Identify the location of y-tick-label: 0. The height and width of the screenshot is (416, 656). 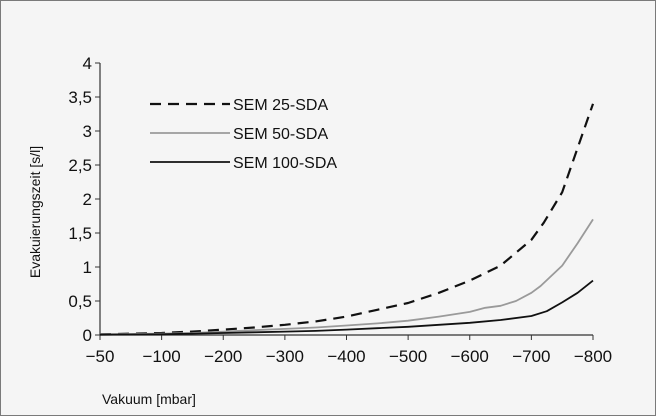
(87, 335).